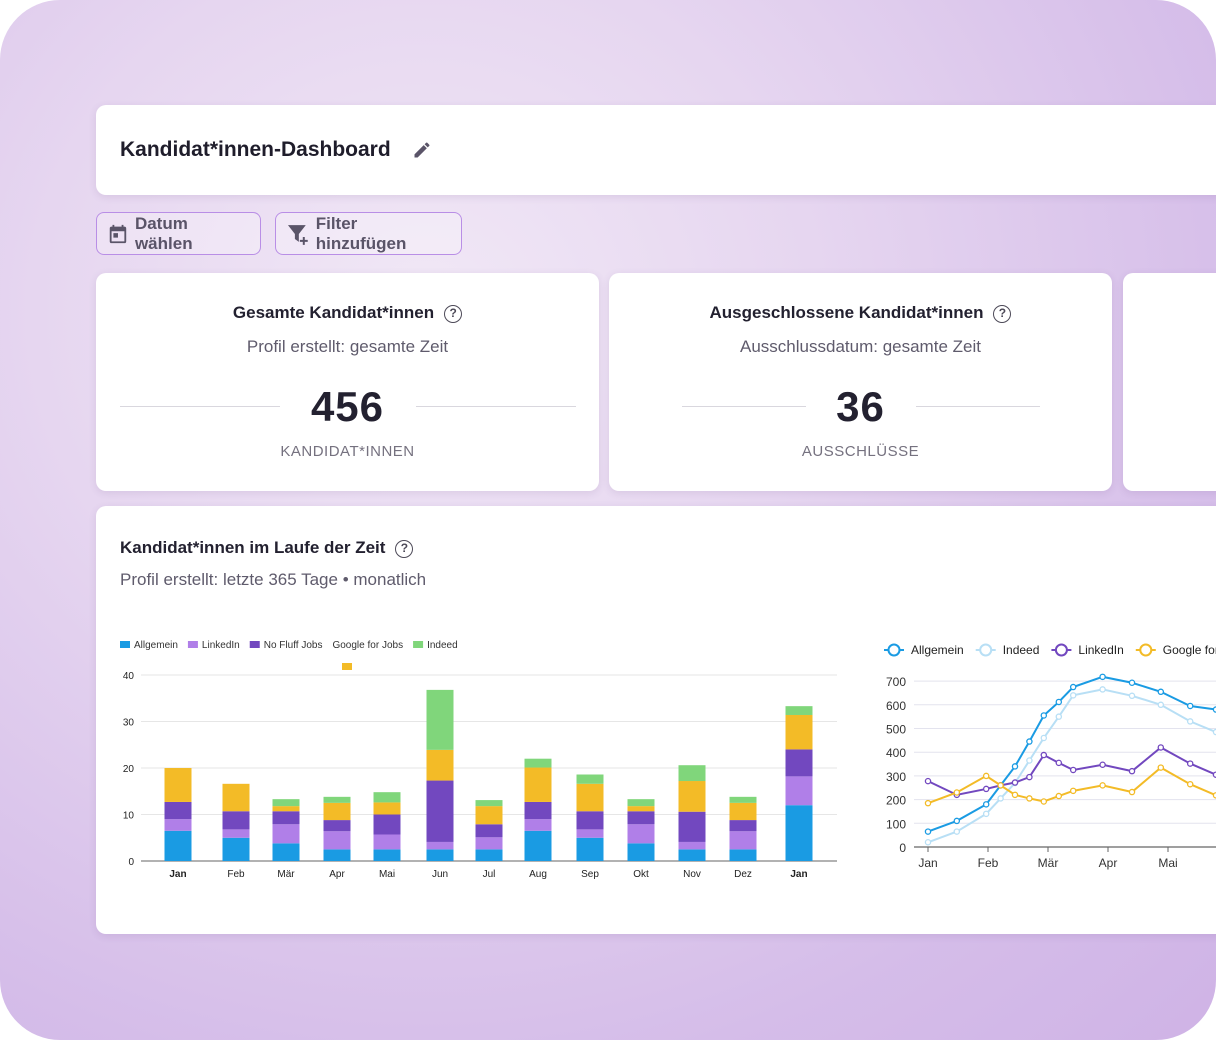 The width and height of the screenshot is (1216, 1040). I want to click on add-filter-button: Filter hinzufügen, so click(368, 233).